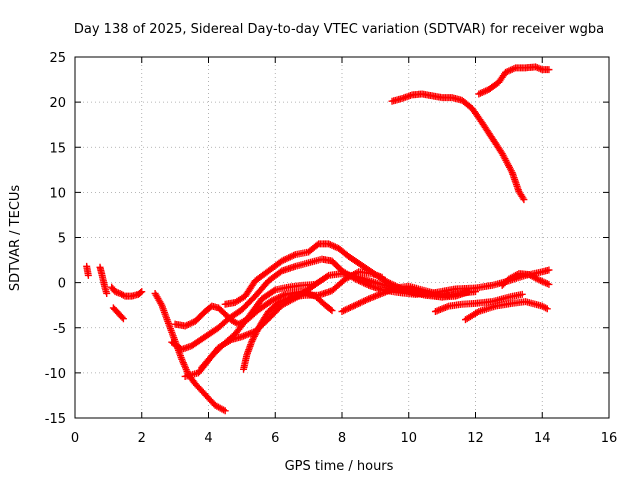 Image resolution: width=640 pixels, height=480 pixels. I want to click on x-tick-label: 16, so click(609, 438).